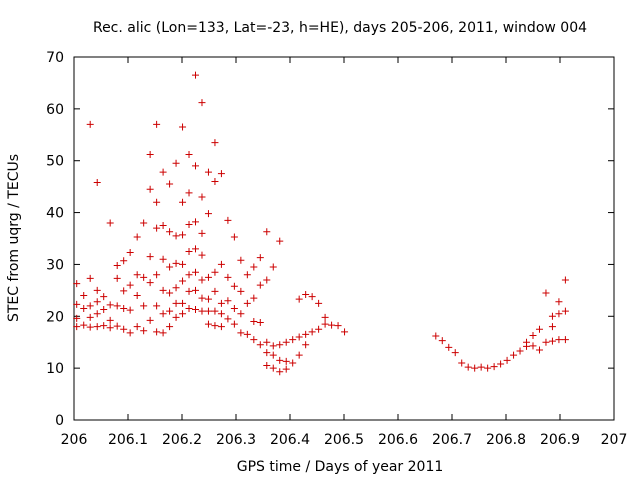 This screenshot has width=640, height=480. Describe the element at coordinates (59, 421) in the screenshot. I see `y-tick-label: 0` at that location.